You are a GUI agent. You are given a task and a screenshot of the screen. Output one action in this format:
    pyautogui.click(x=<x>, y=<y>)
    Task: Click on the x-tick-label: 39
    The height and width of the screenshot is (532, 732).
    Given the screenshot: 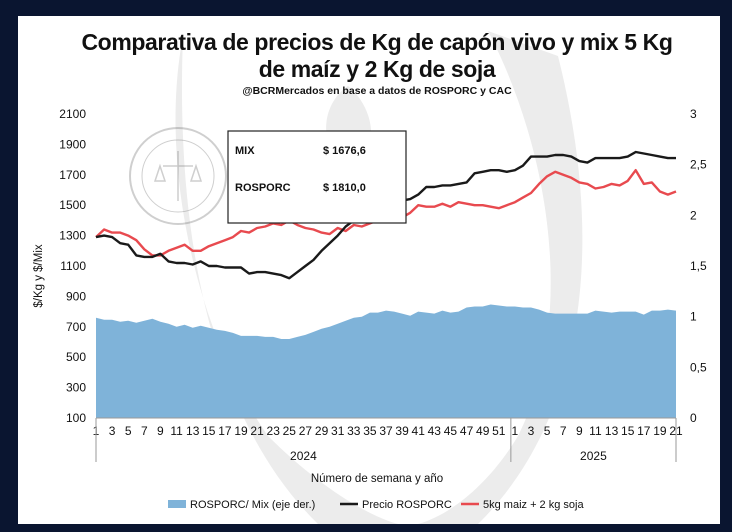 What is the action you would take?
    pyautogui.click(x=402, y=431)
    